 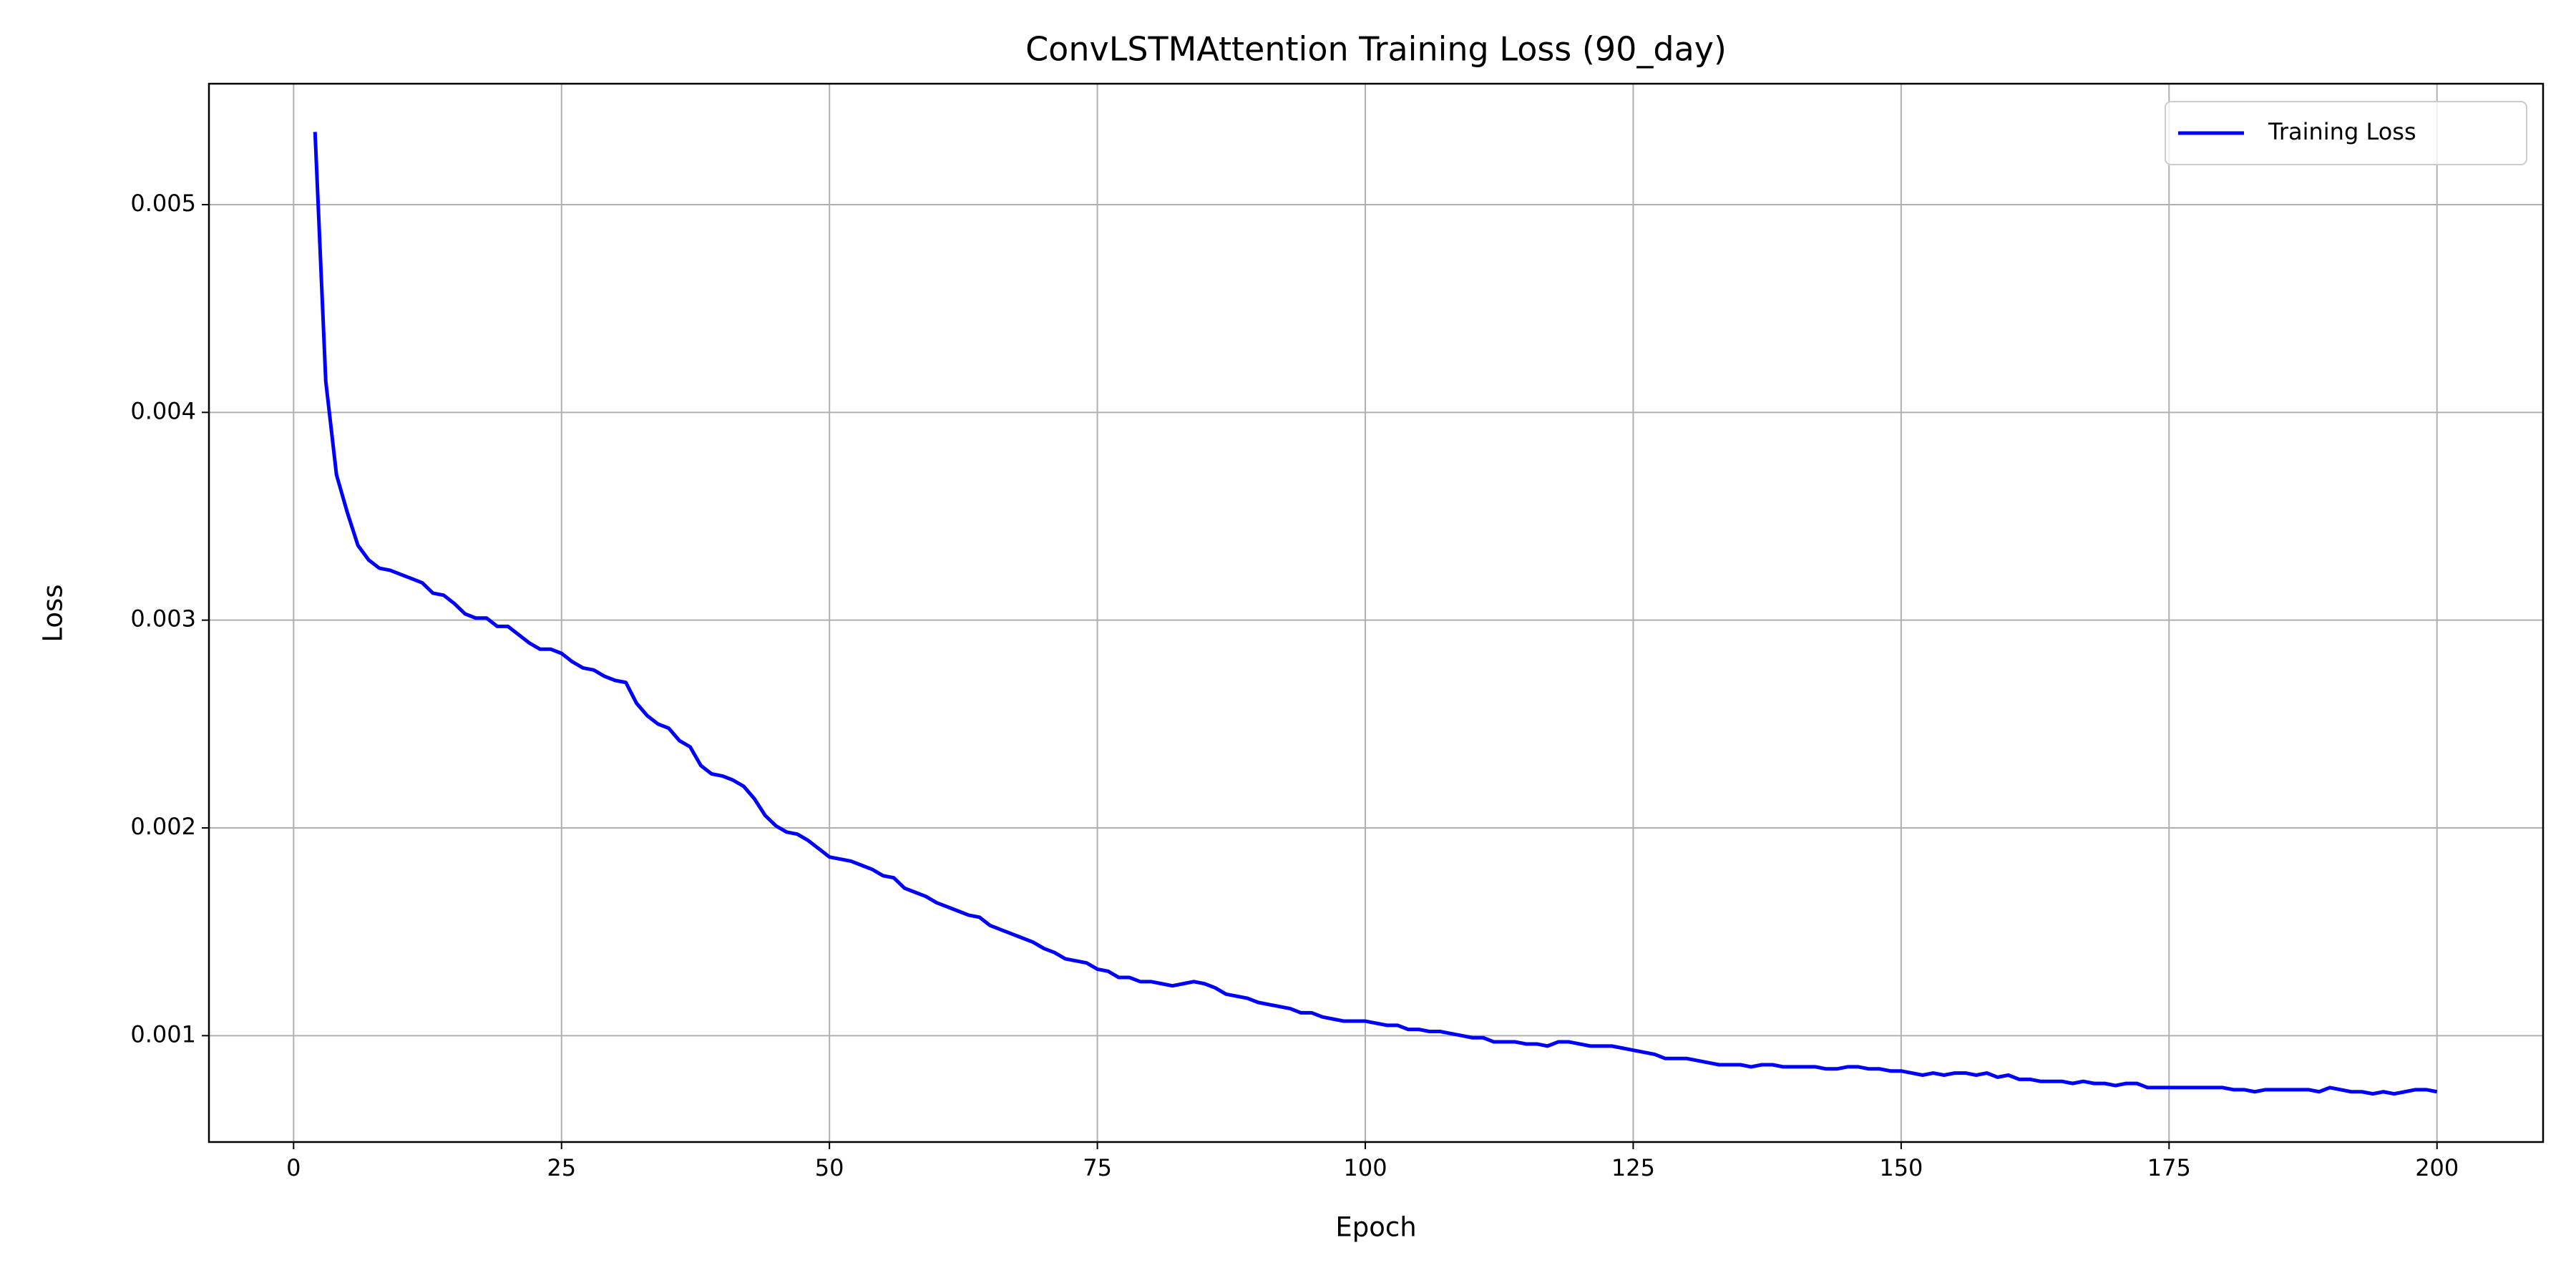 What do you see at coordinates (1376, 49) in the screenshot?
I see `chart-title: ConvLSTMAttention Training Loss (90_day)` at bounding box center [1376, 49].